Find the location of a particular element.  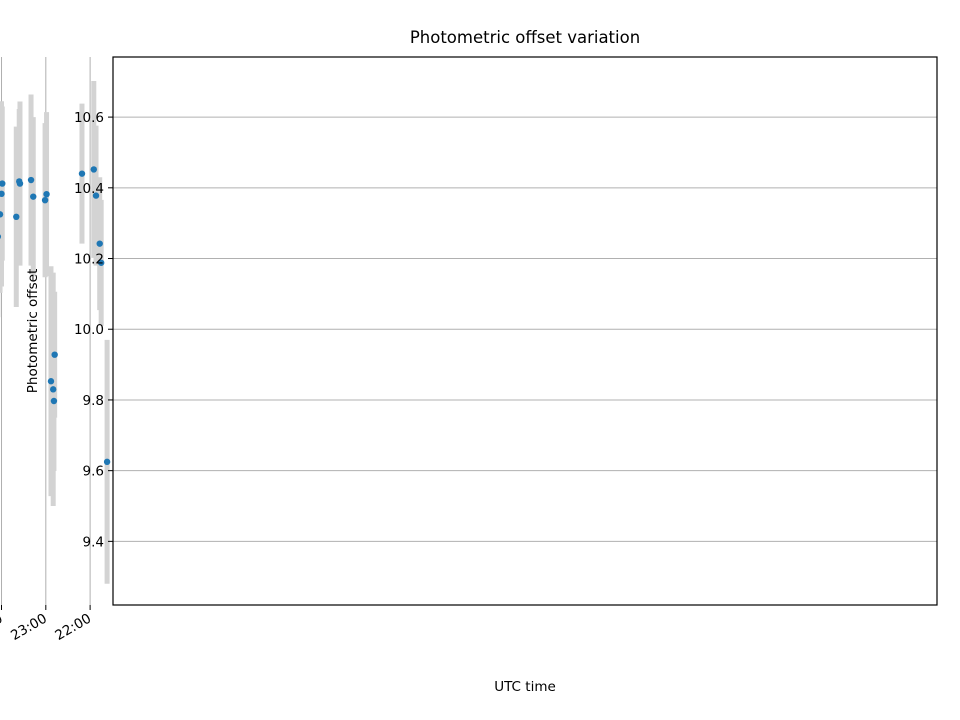

x-tick-label: 00:00 is located at coordinates (3, 627).